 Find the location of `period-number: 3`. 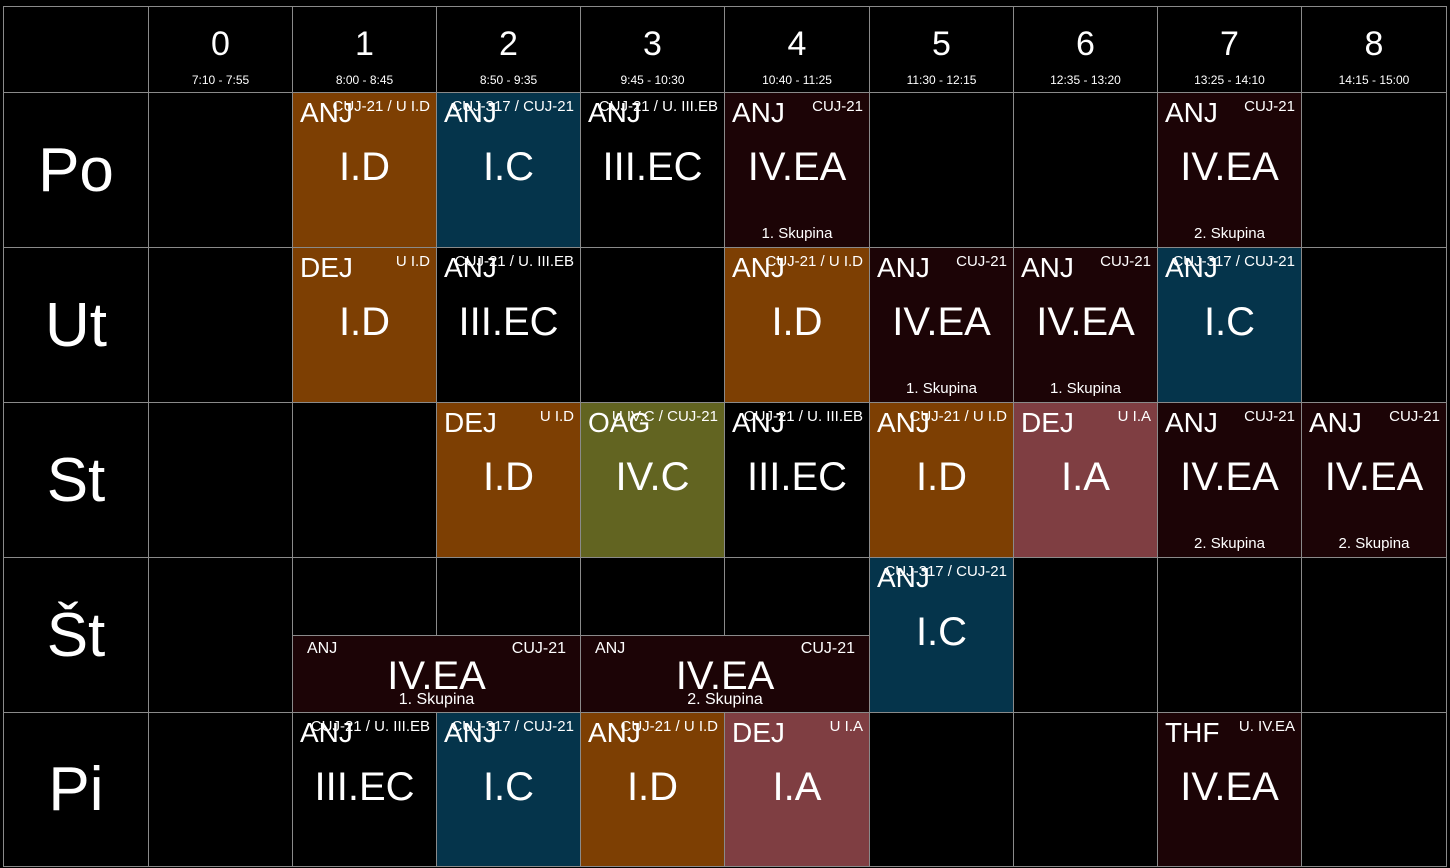

period-number: 3 is located at coordinates (652, 44).